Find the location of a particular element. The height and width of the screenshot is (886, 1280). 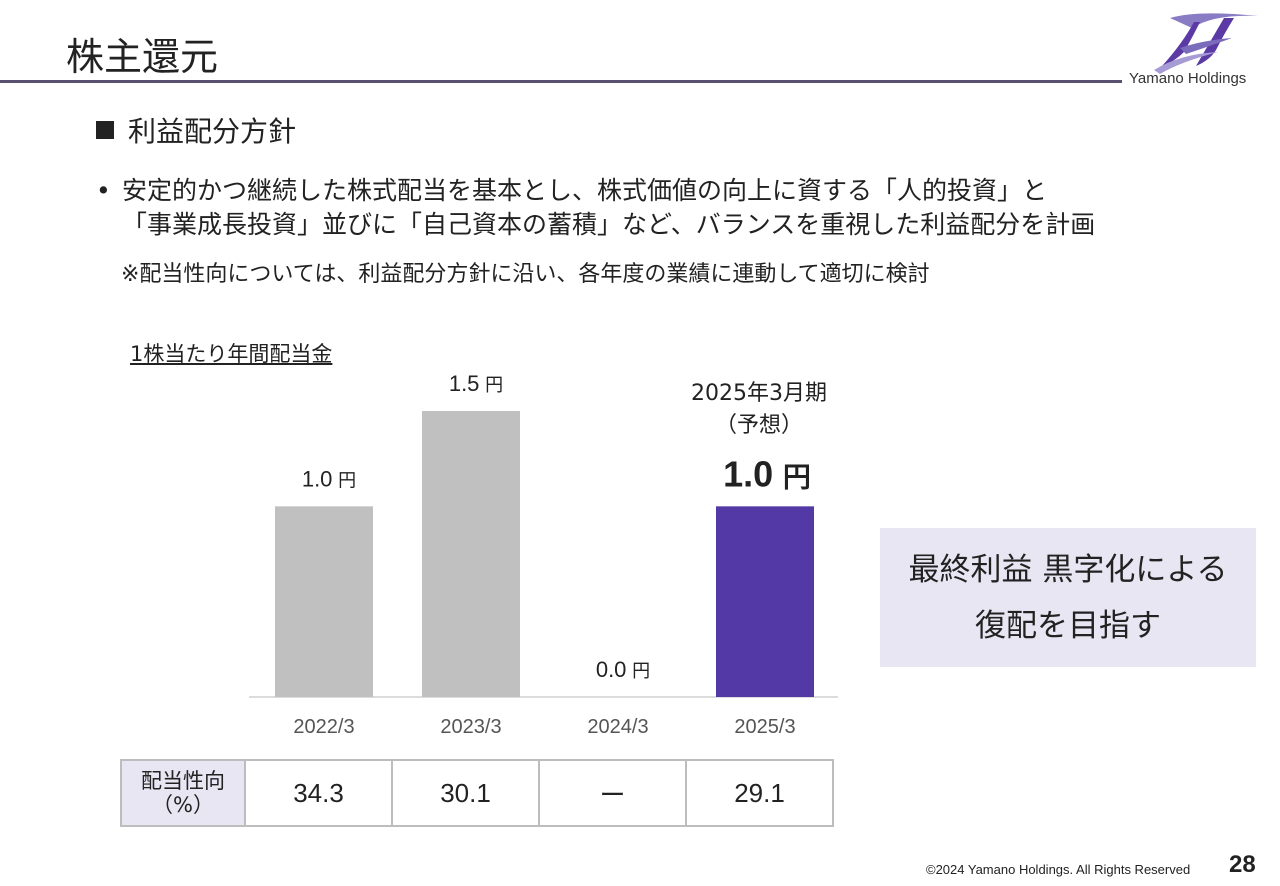

section-heading-text: 利益配分方針 is located at coordinates (212, 131).